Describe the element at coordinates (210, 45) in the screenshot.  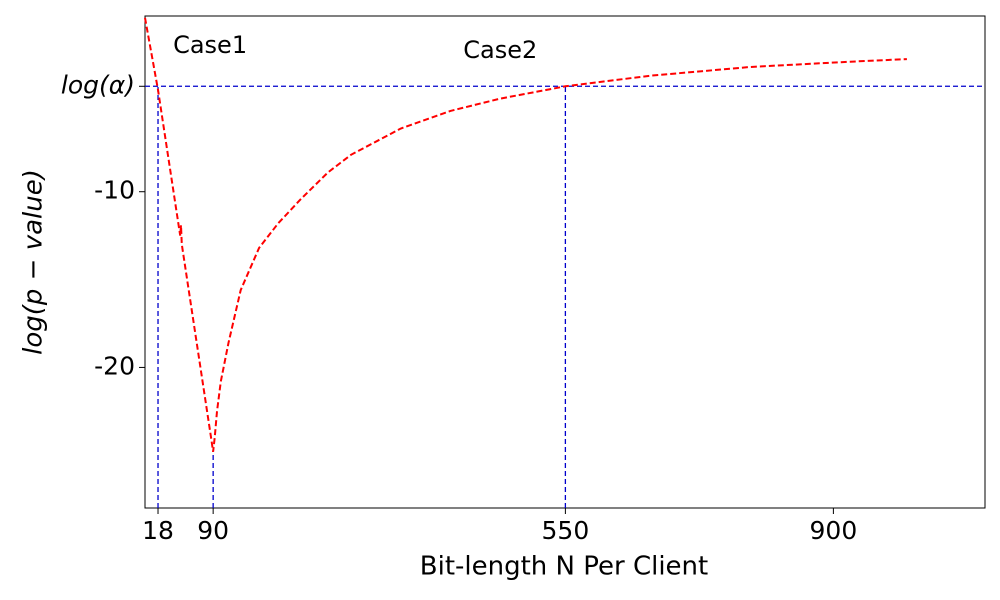
I see `annotation: Case1` at that location.